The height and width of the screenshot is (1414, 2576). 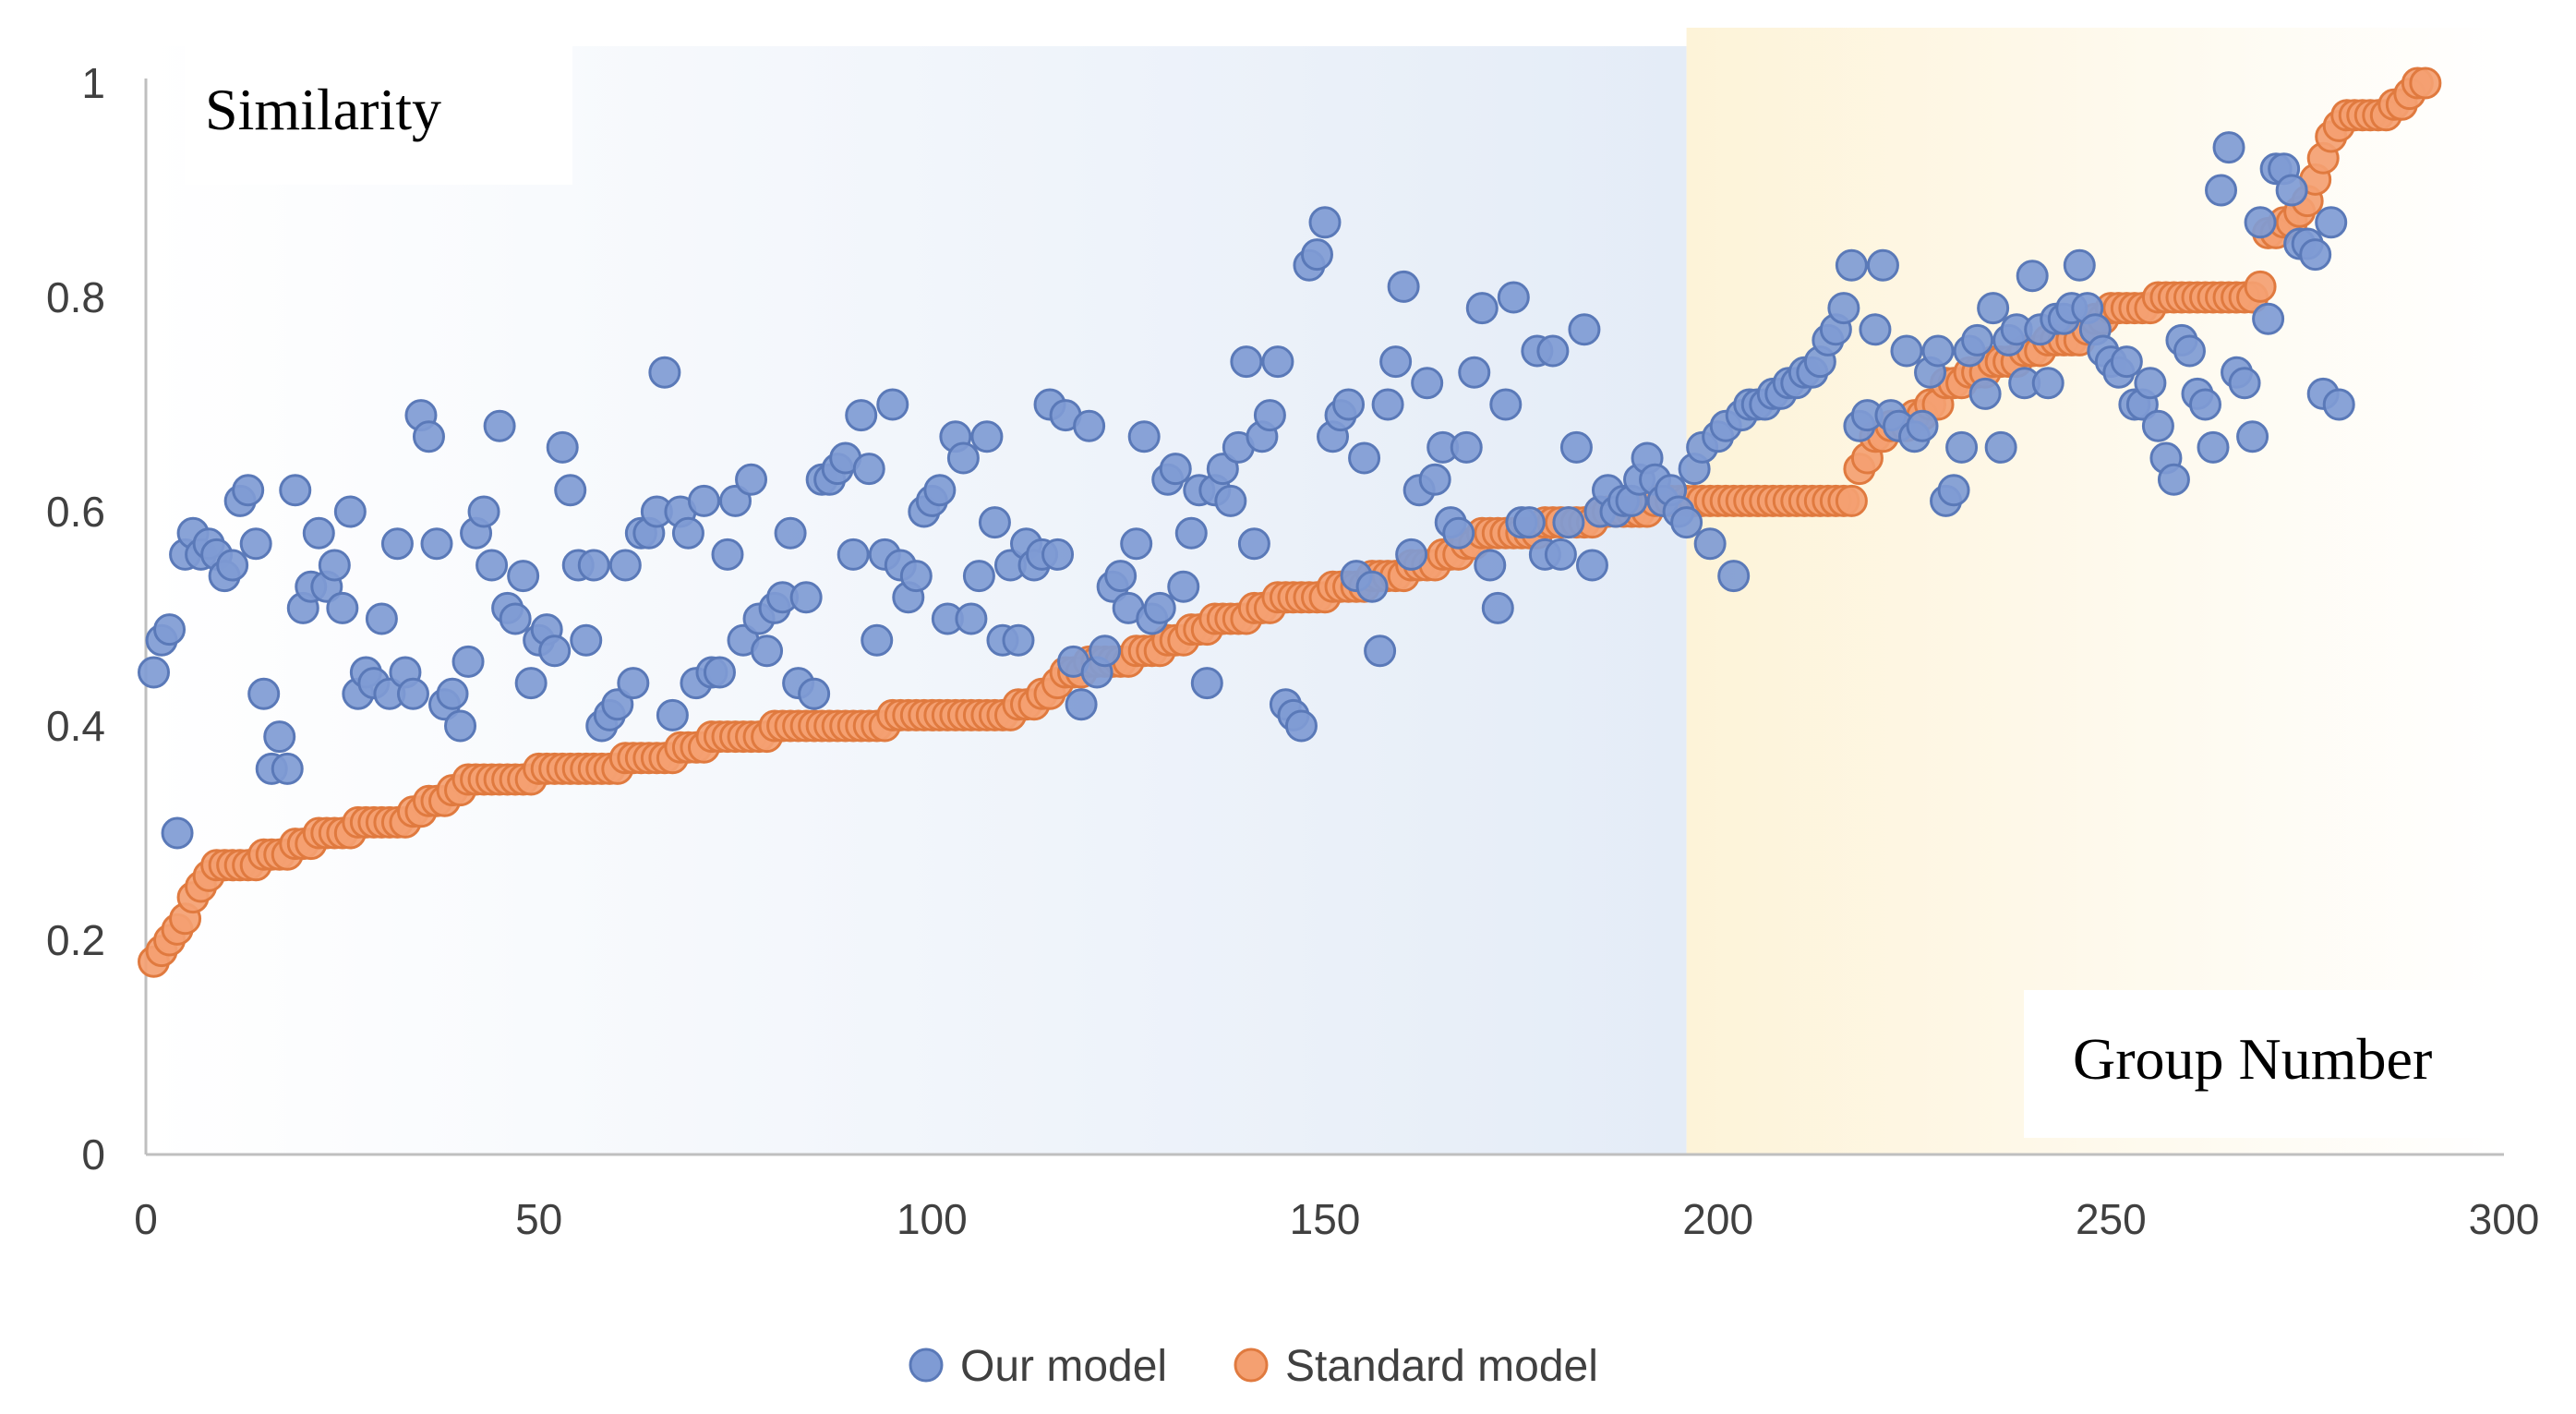 I want to click on x-tick-labels: 0 50 100 150 200 250 300, so click(x=1336, y=1219).